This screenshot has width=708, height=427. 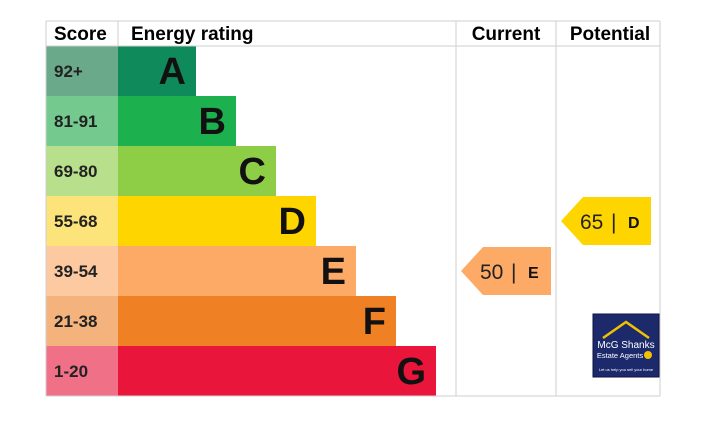 What do you see at coordinates (172, 72) in the screenshot?
I see `rating-letter-a: A` at bounding box center [172, 72].